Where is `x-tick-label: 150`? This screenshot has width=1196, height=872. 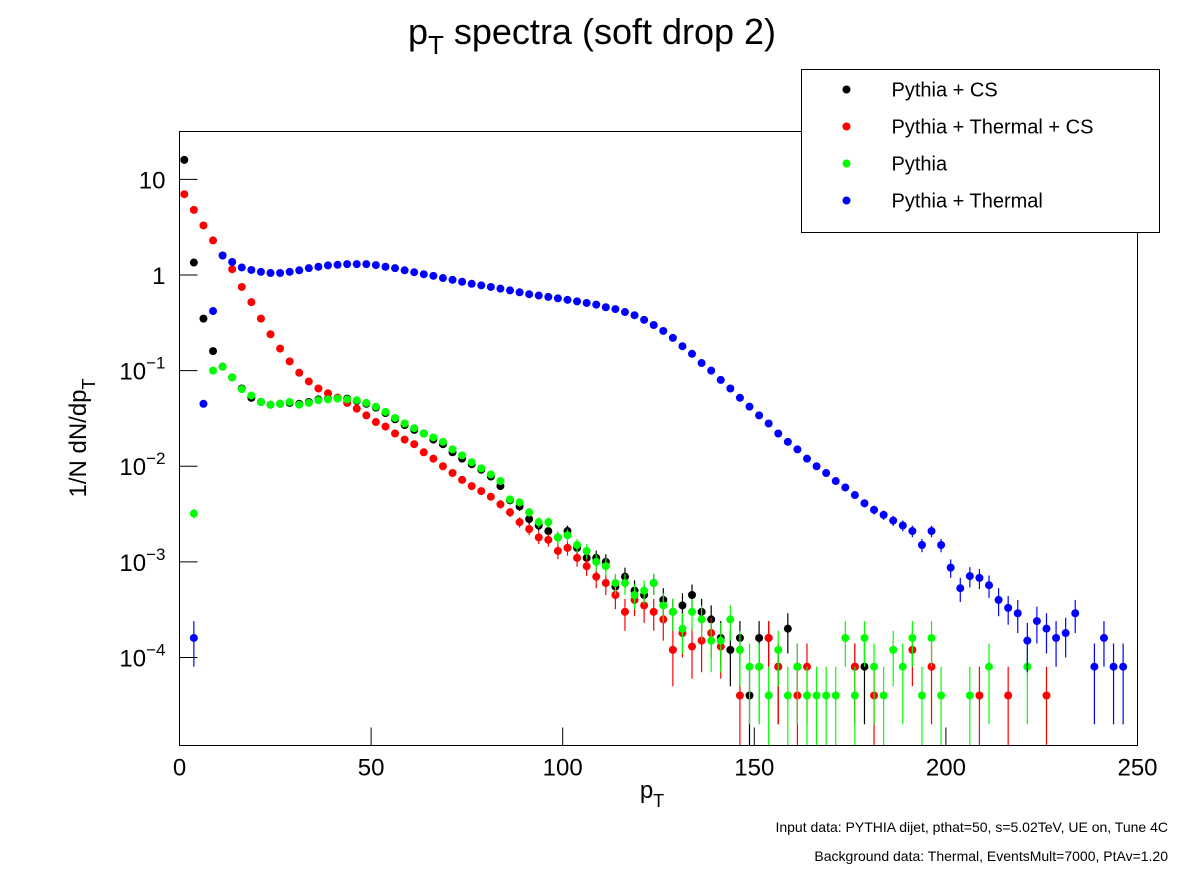
x-tick-label: 150 is located at coordinates (754, 768).